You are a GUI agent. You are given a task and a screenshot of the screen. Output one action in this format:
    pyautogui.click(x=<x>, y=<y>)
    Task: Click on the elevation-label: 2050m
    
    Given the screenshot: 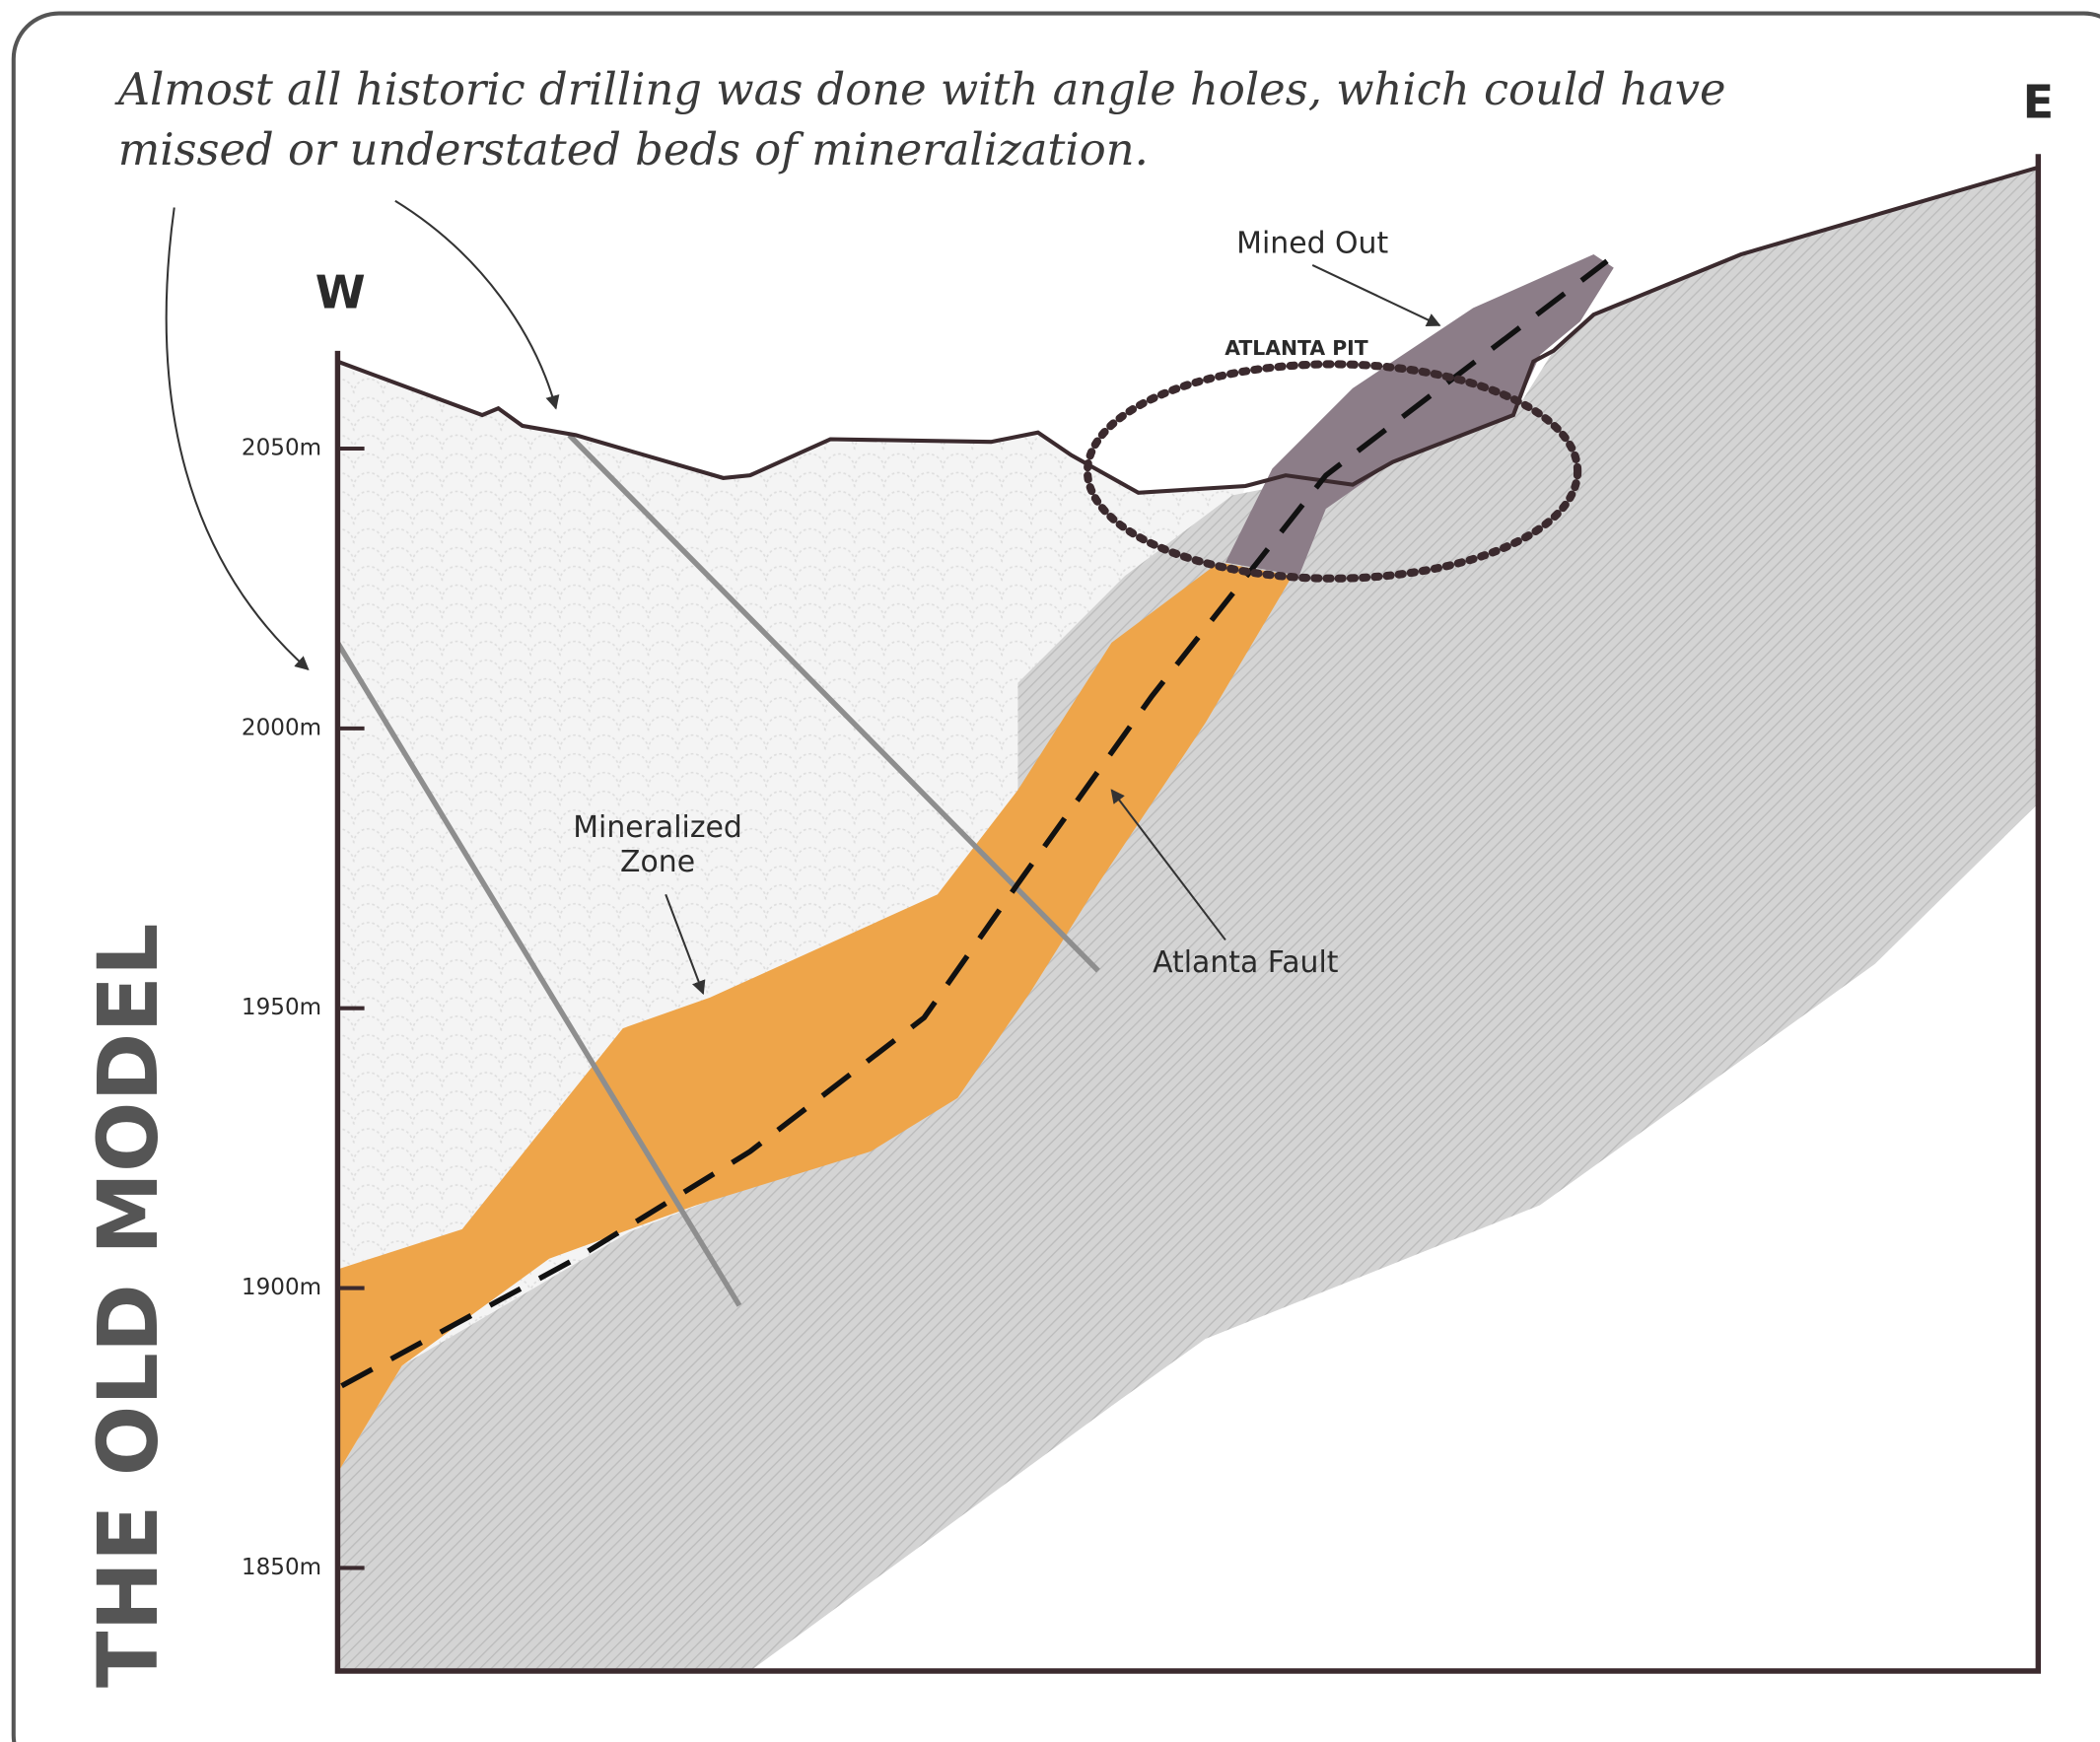 What is the action you would take?
    pyautogui.click(x=281, y=447)
    